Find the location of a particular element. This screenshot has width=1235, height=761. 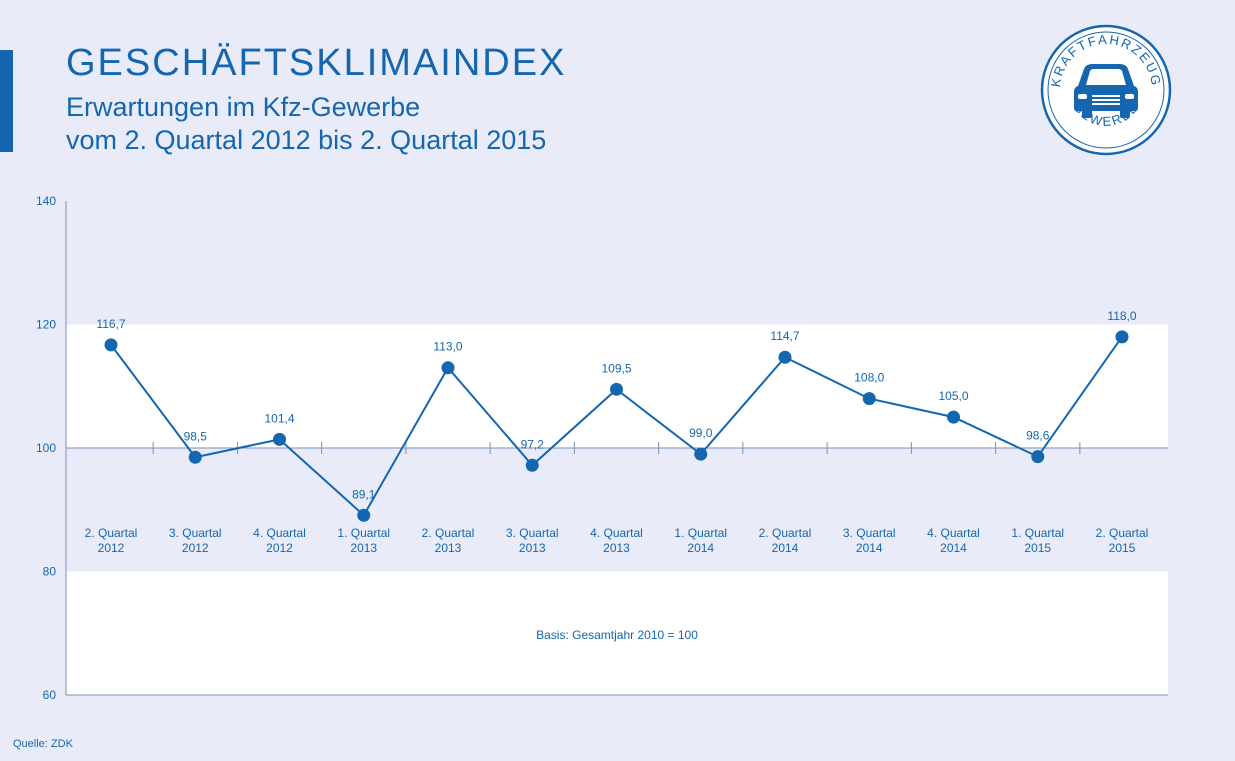

data-label: 118,0 is located at coordinates (1121, 316).